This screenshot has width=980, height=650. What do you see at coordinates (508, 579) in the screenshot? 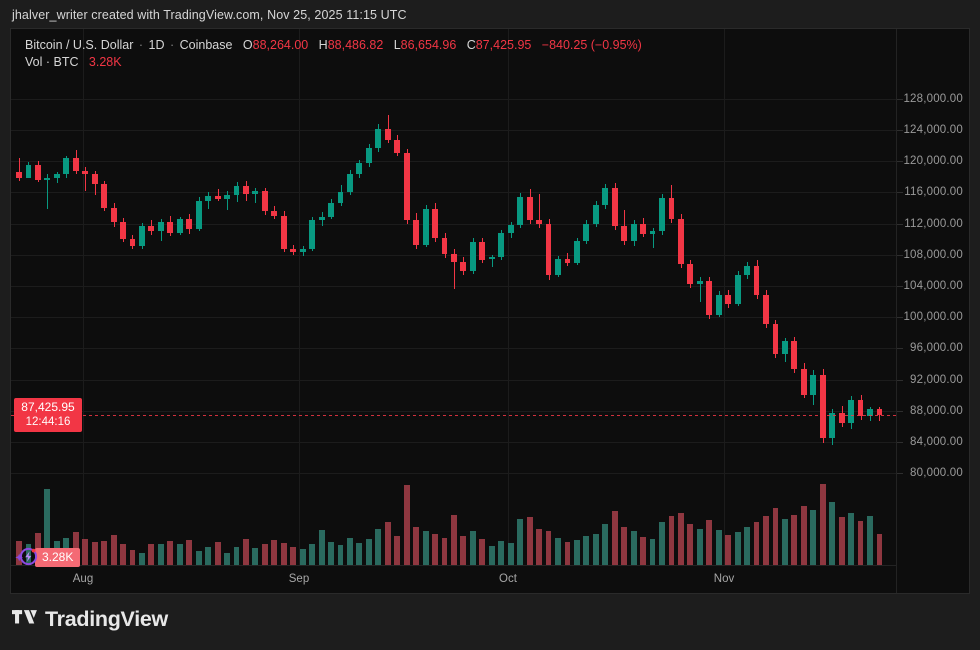
I see `time-axis-label: Oct` at bounding box center [508, 579].